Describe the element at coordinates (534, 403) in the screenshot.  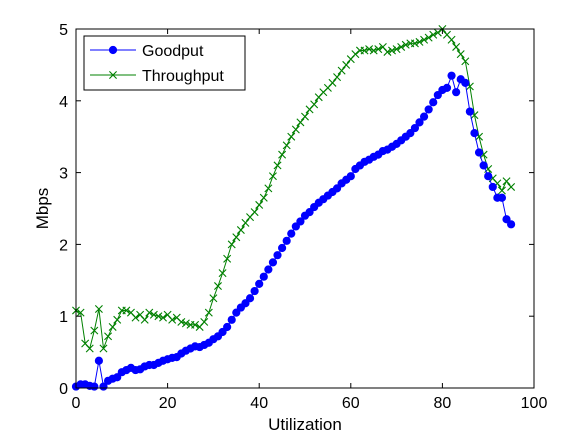
I see `x-tick-label: 100` at that location.